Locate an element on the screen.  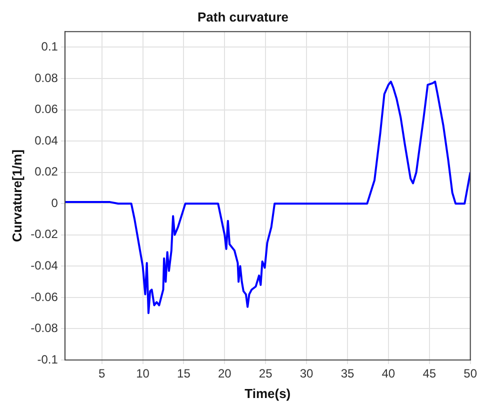
x-tick-label: 45 is located at coordinates (429, 373).